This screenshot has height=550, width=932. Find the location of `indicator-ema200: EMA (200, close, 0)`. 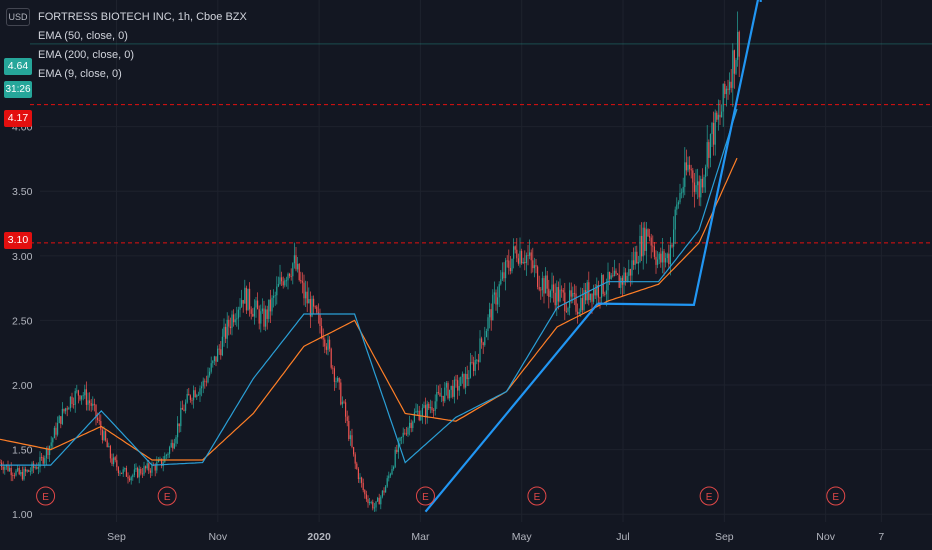

indicator-ema200: EMA (200, close, 0) is located at coordinates (86, 55).